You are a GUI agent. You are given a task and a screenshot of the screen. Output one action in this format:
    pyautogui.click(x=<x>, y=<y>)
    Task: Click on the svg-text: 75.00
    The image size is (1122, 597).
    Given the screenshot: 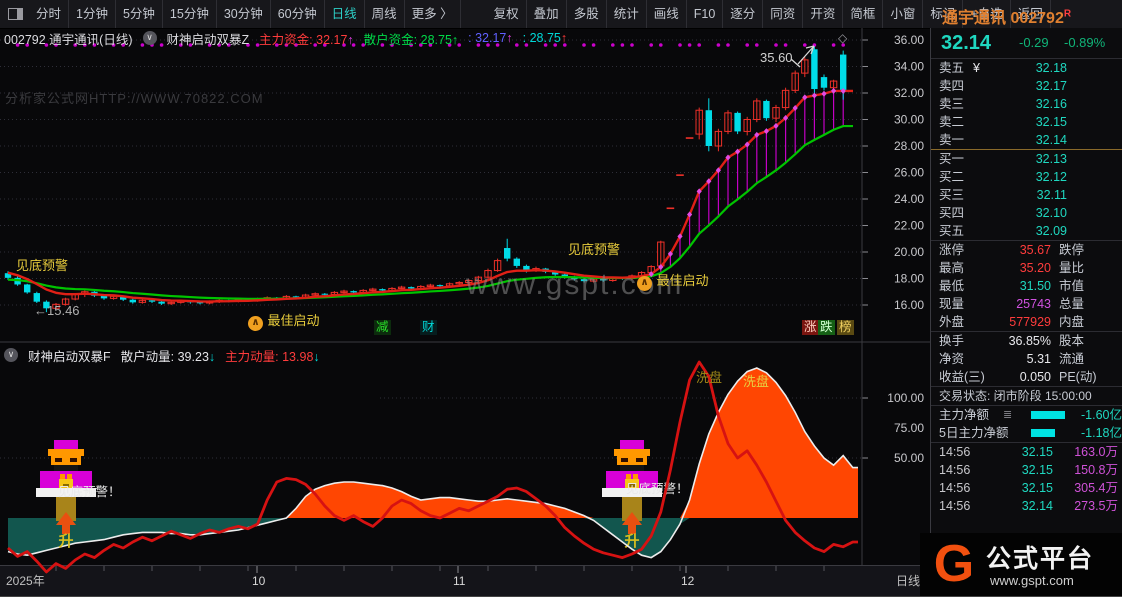 What is the action you would take?
    pyautogui.click(x=909, y=428)
    